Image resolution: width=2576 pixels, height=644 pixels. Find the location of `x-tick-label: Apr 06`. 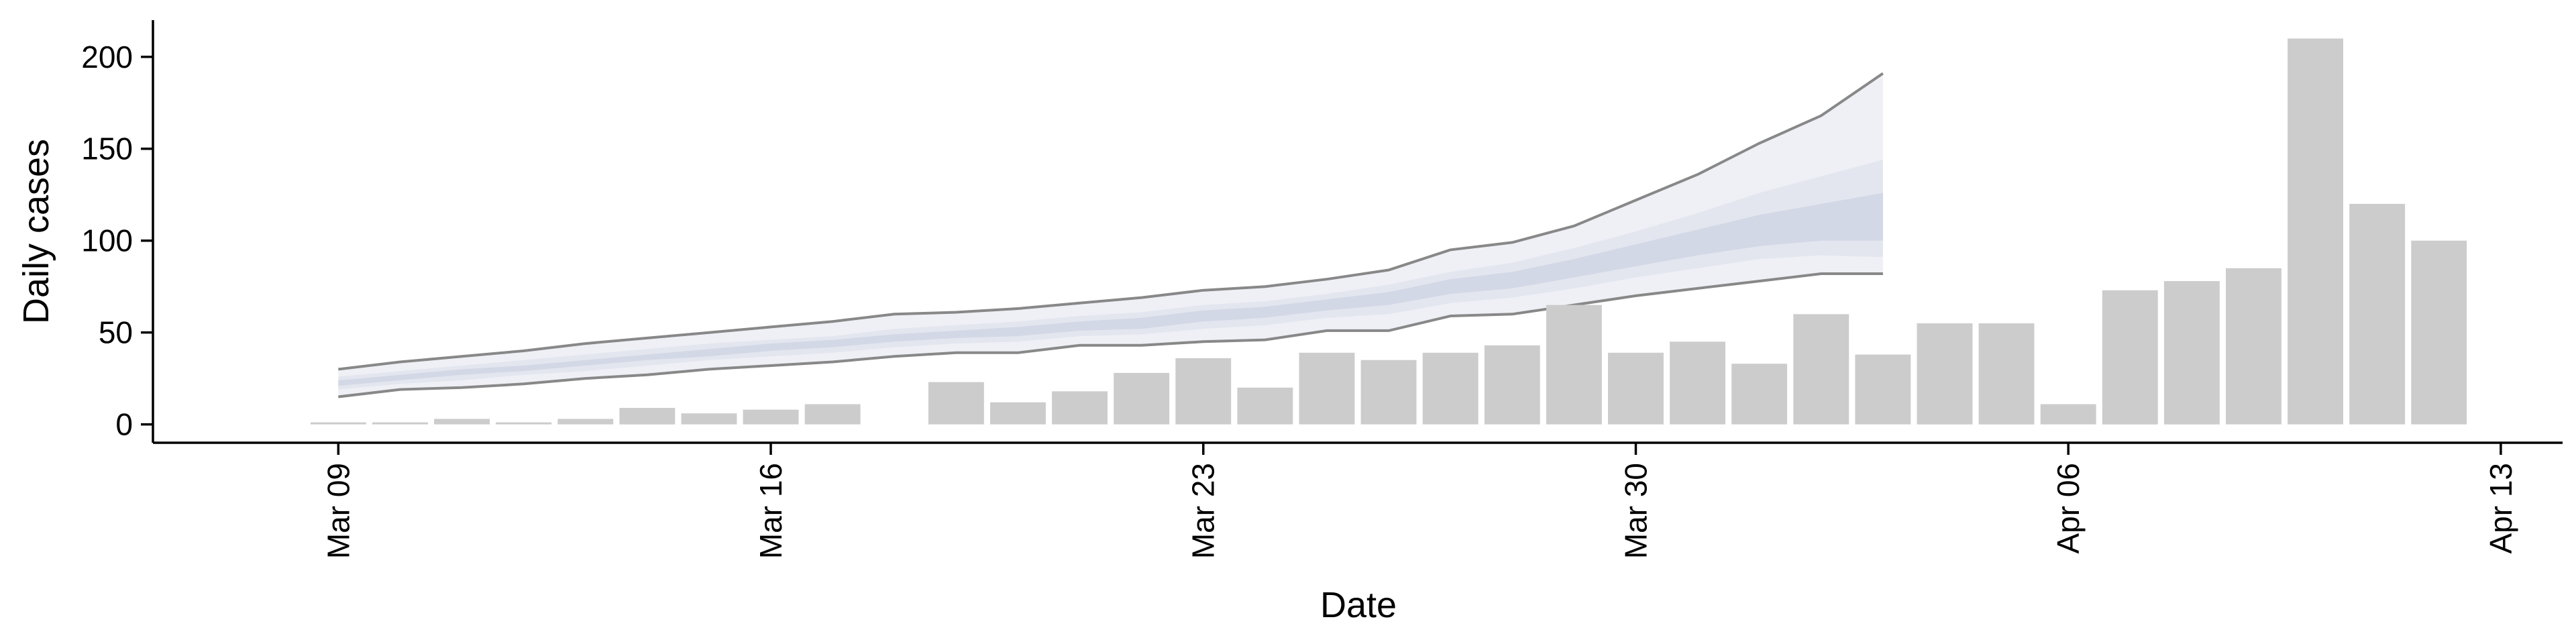

x-tick-label: Apr 06 is located at coordinates (2068, 508).